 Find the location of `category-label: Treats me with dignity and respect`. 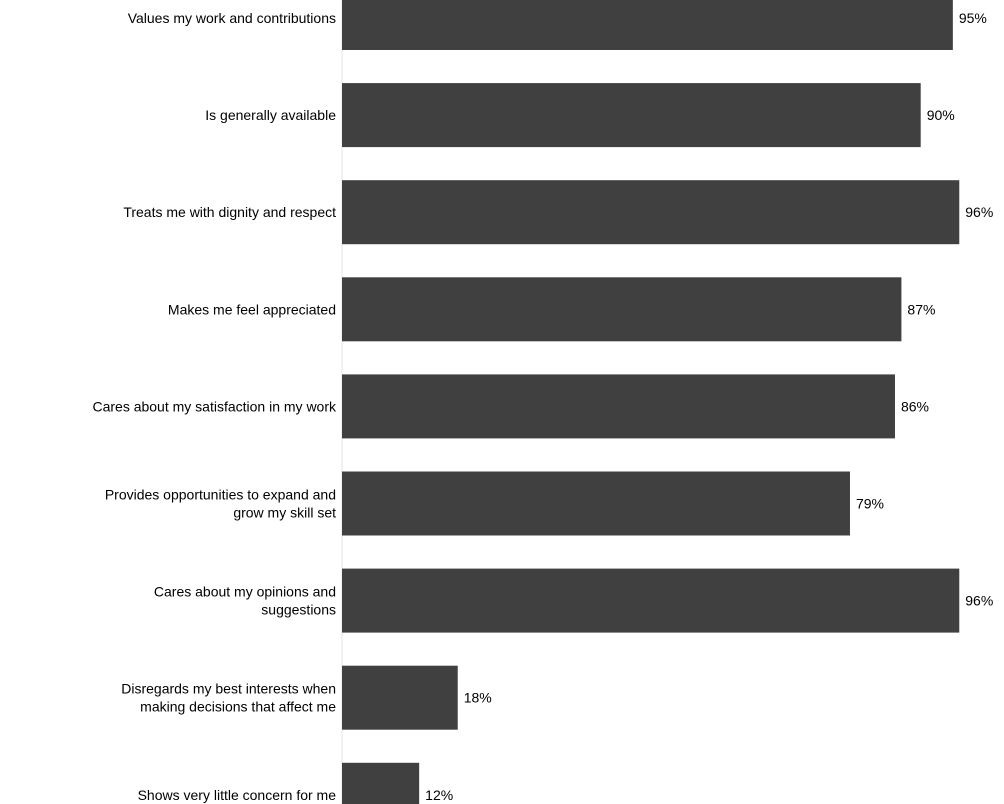

category-label: Treats me with dignity and respect is located at coordinates (229, 212).